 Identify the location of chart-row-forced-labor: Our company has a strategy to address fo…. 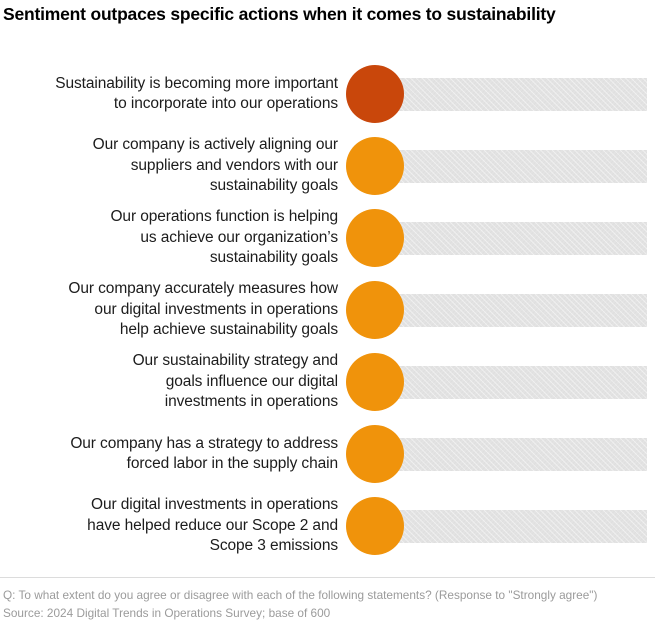
(327, 454).